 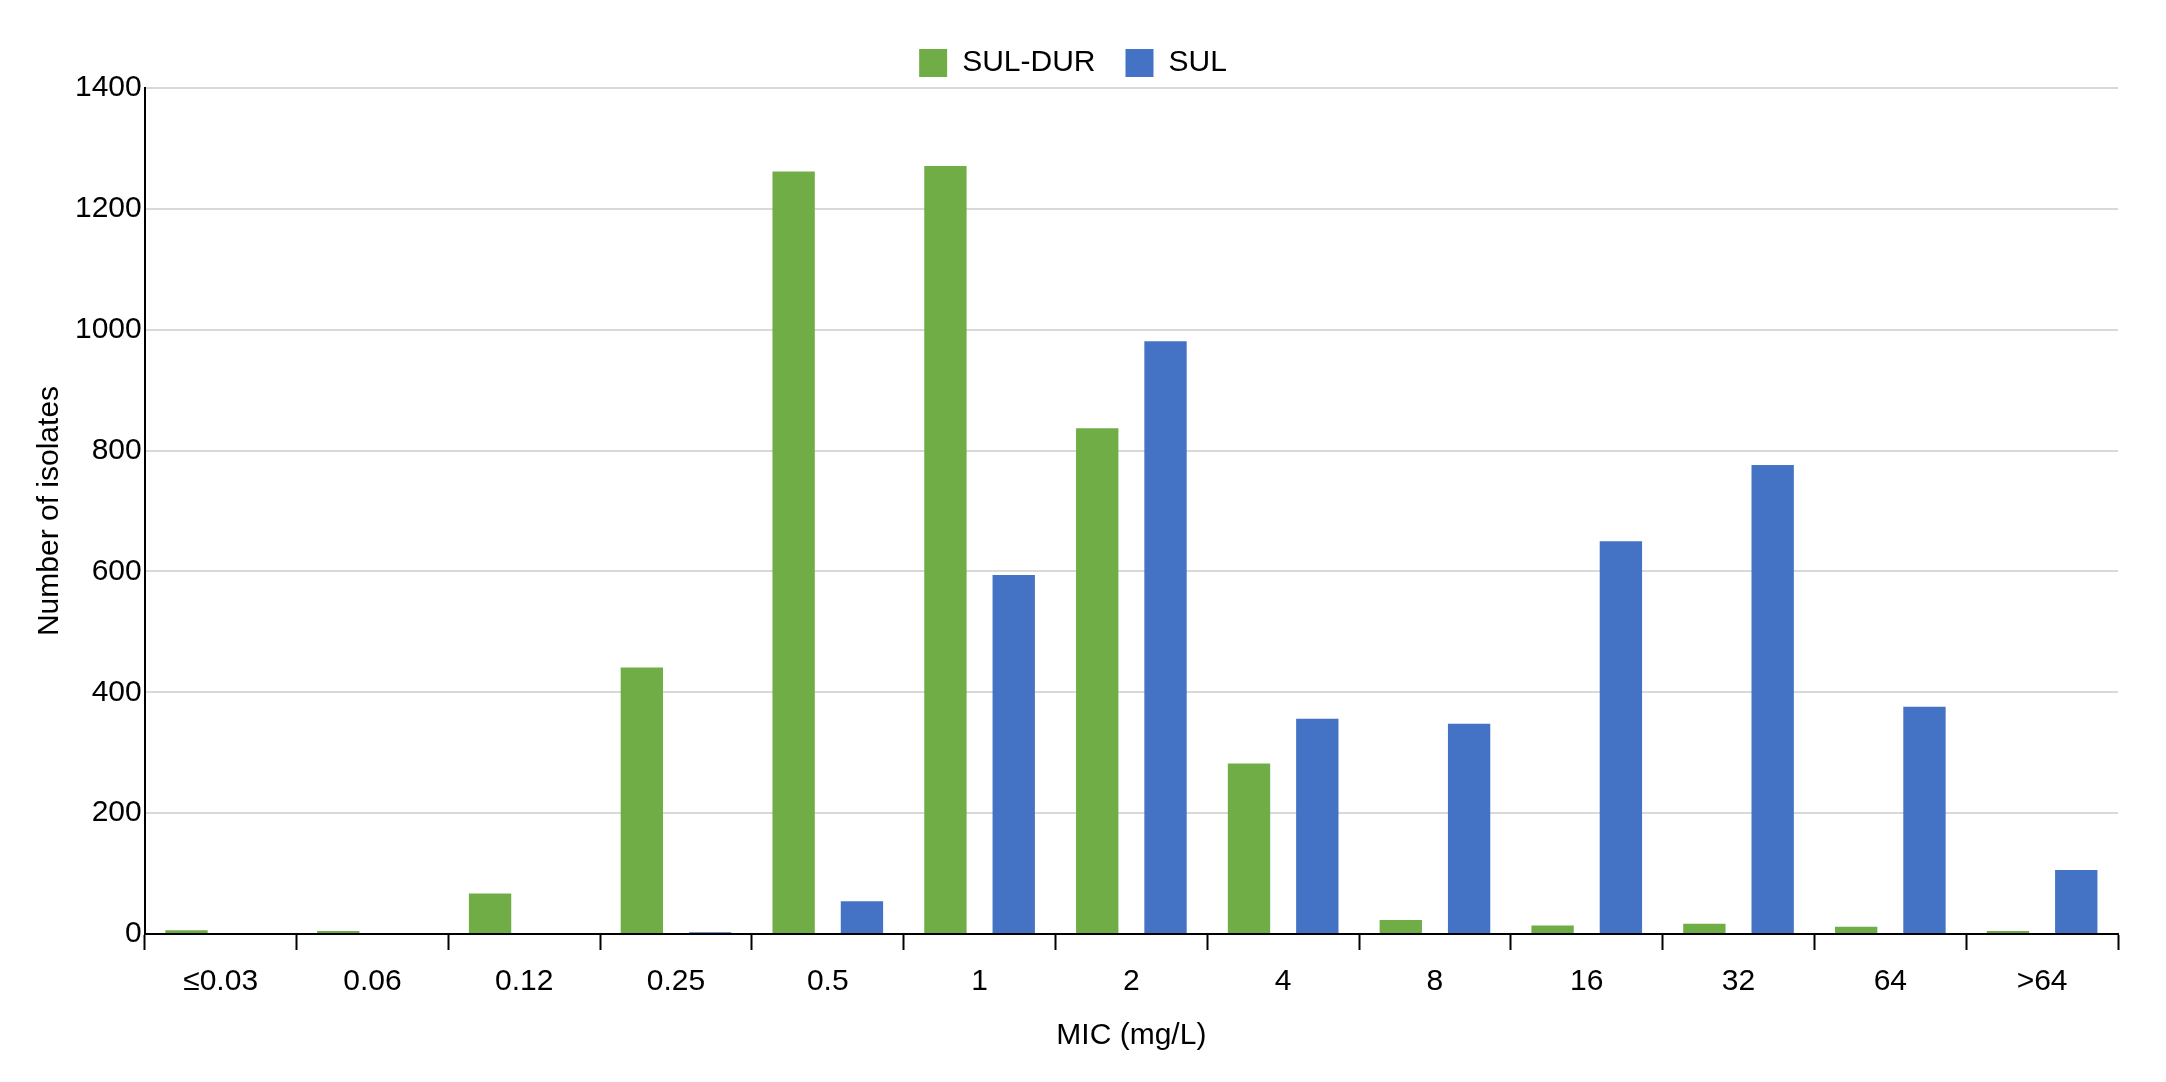 I want to click on y-tick-label: 600, so click(x=116, y=569).